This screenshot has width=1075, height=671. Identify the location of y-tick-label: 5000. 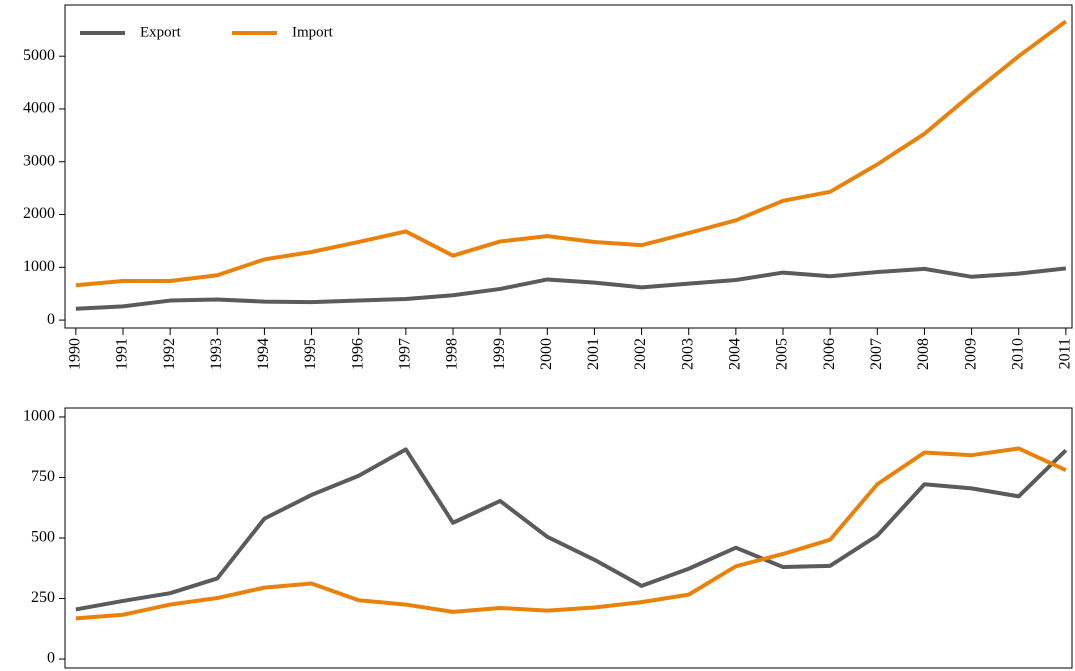
(39, 55).